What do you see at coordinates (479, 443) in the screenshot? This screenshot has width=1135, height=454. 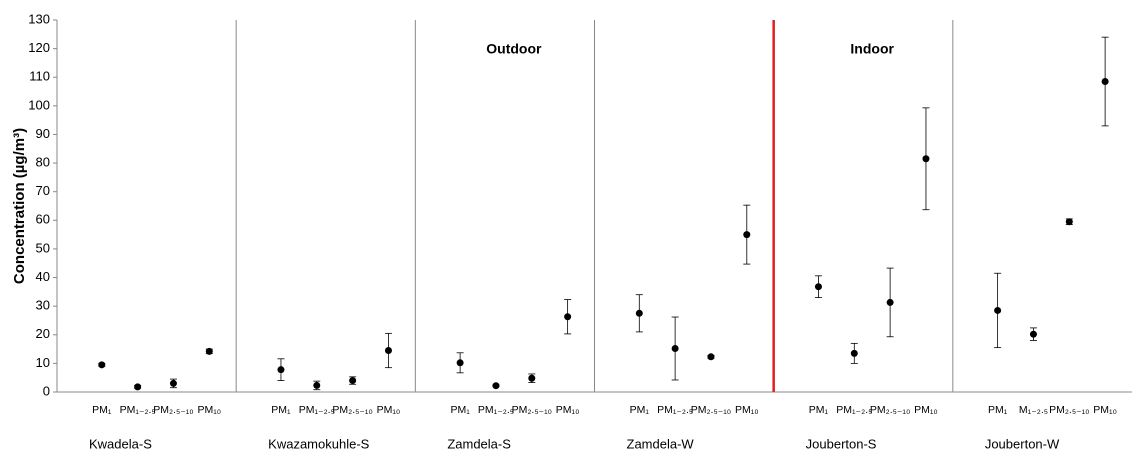 I see `group-label: Zamdela-S` at bounding box center [479, 443].